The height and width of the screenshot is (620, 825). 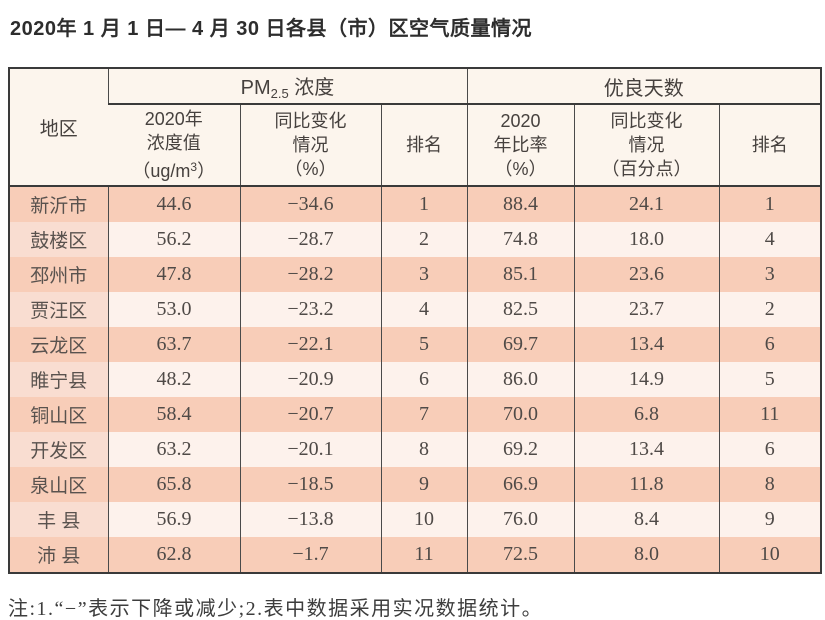 What do you see at coordinates (58, 519) in the screenshot?
I see `region-cell: 丰 县` at bounding box center [58, 519].